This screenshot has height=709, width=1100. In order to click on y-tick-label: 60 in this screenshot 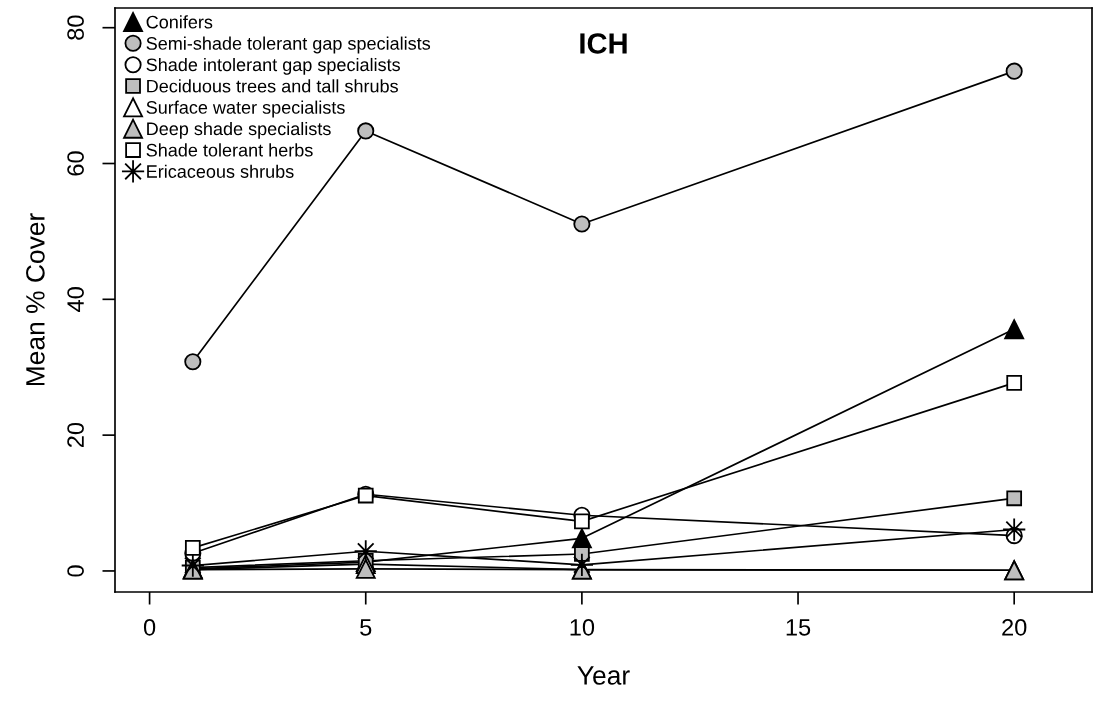, I will do `click(75, 163)`.